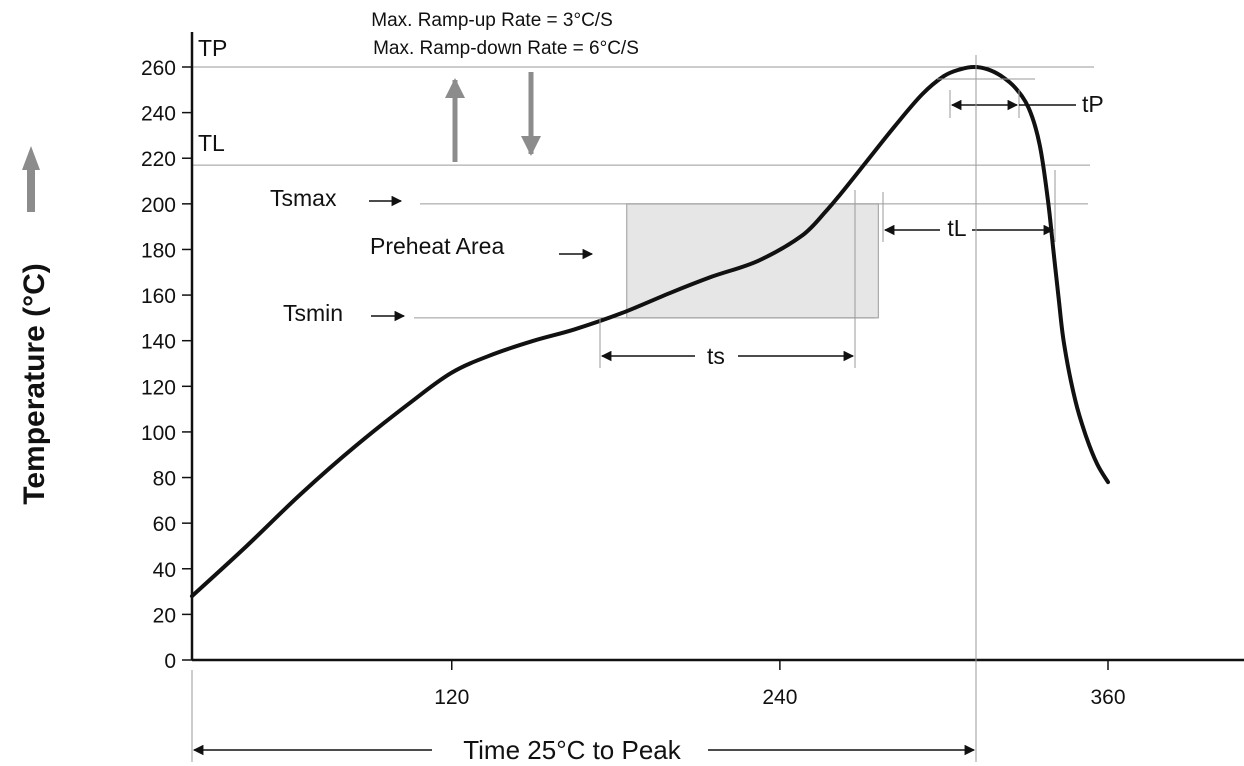  What do you see at coordinates (158, 114) in the screenshot?
I see `y-tick-label: 240` at bounding box center [158, 114].